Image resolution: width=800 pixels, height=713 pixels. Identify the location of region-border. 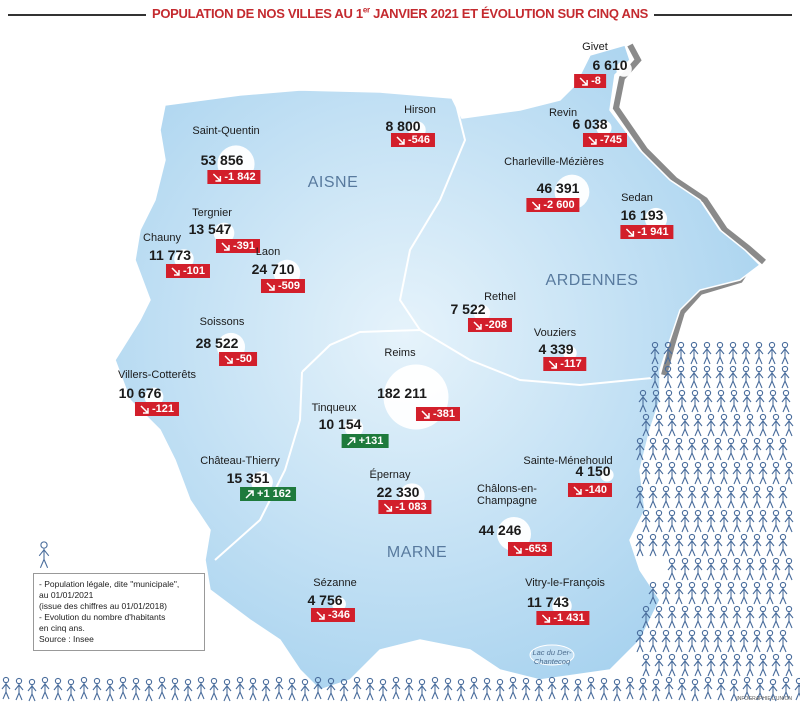
(258, 466).